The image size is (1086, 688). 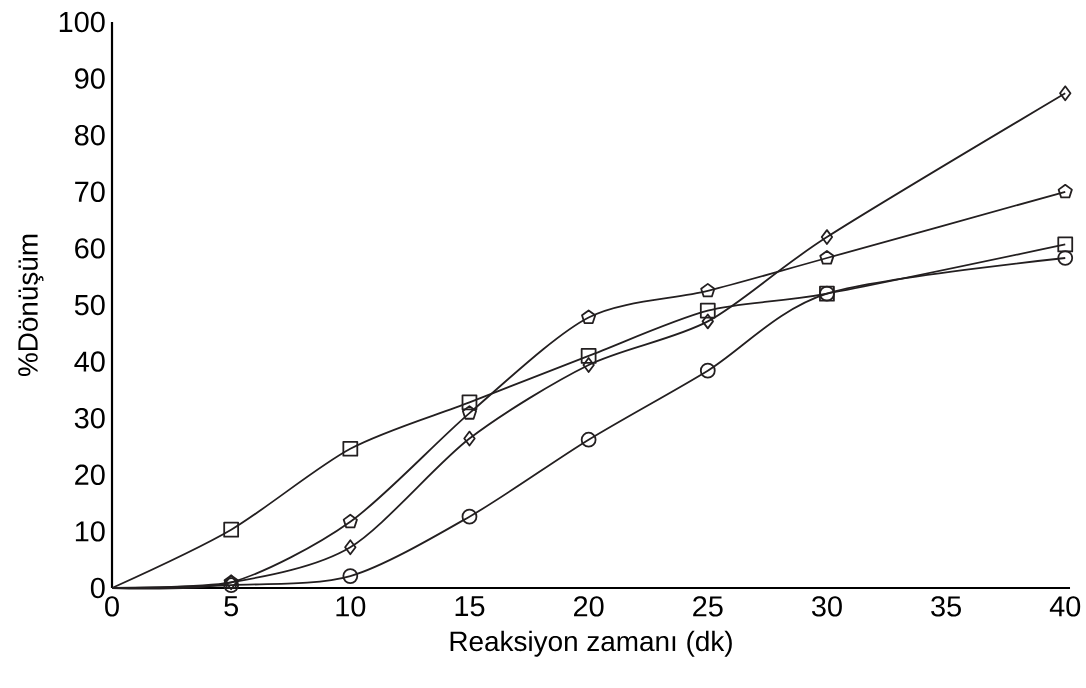 I want to click on y-tick-label: 90, so click(x=90, y=78).